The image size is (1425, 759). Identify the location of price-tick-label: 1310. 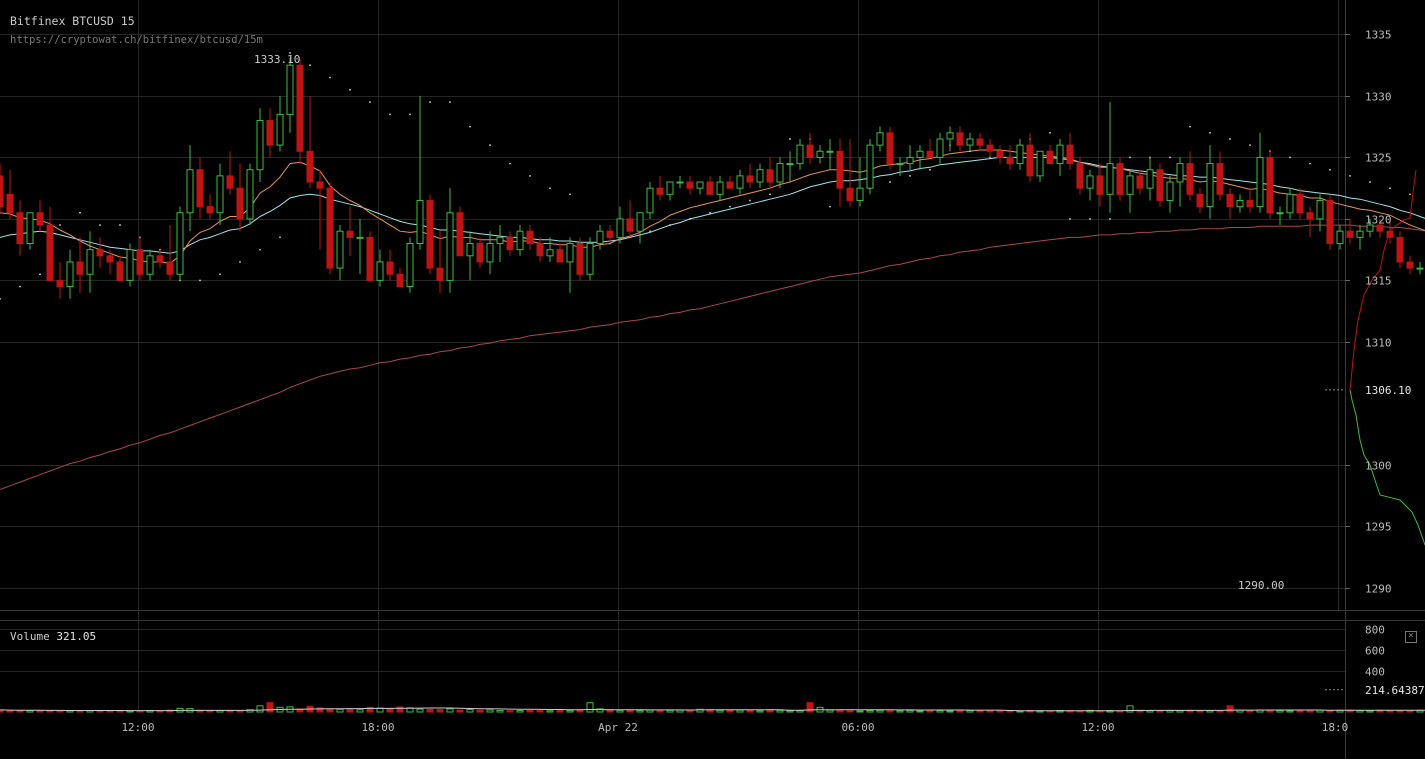
(1378, 343).